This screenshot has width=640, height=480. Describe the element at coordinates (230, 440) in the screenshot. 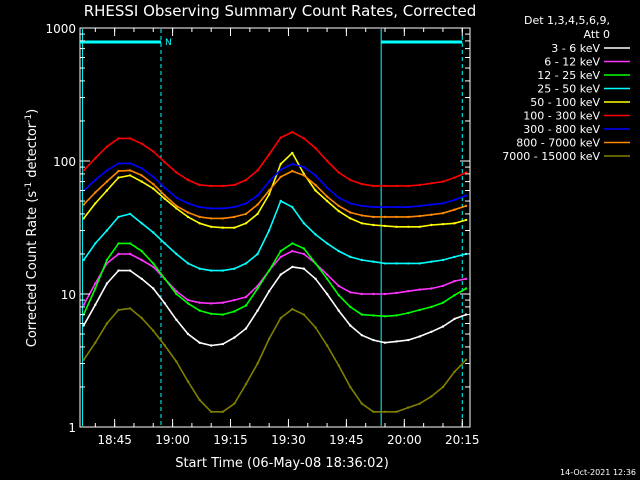

I see `x-tick-label: 19:15` at that location.